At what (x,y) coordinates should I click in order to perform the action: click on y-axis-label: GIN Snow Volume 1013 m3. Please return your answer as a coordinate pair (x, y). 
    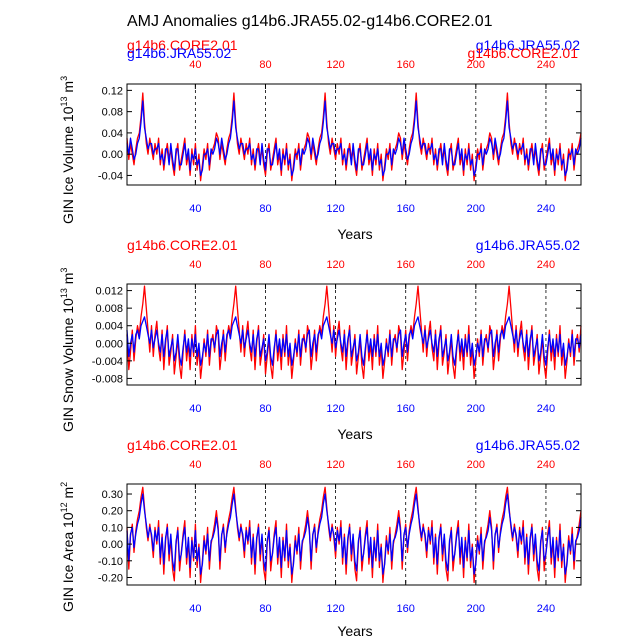
    Looking at the image, I should click on (67, 350).